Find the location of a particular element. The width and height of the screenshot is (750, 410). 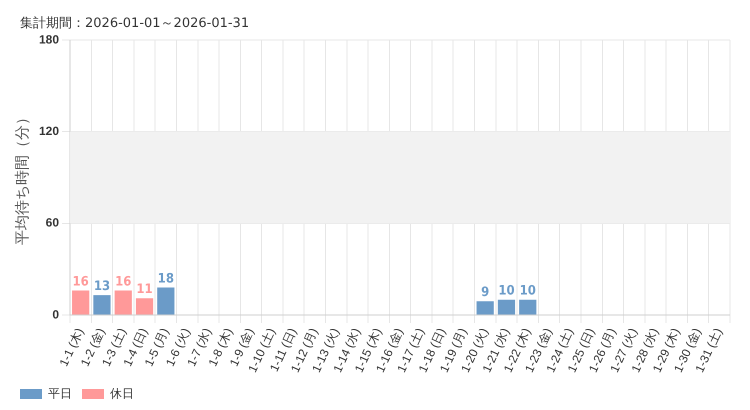

legend-label: 休日 is located at coordinates (122, 393).